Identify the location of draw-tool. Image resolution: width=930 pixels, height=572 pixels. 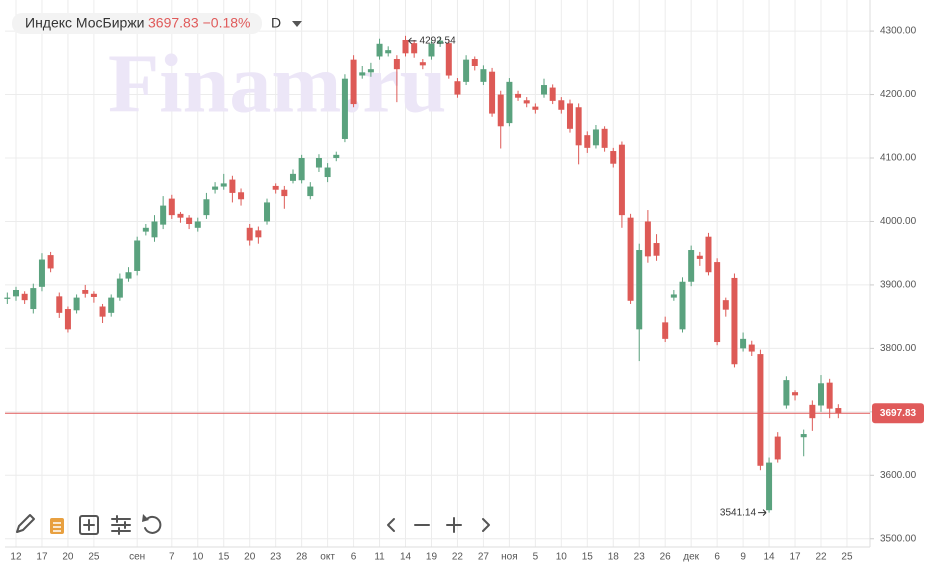
(25, 523).